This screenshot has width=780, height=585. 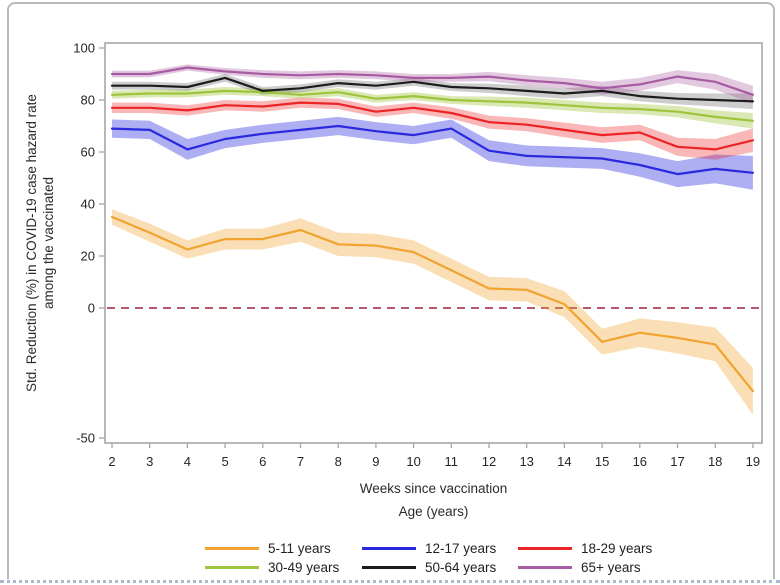 I want to click on x-axis-tick-label: 6, so click(x=262, y=461).